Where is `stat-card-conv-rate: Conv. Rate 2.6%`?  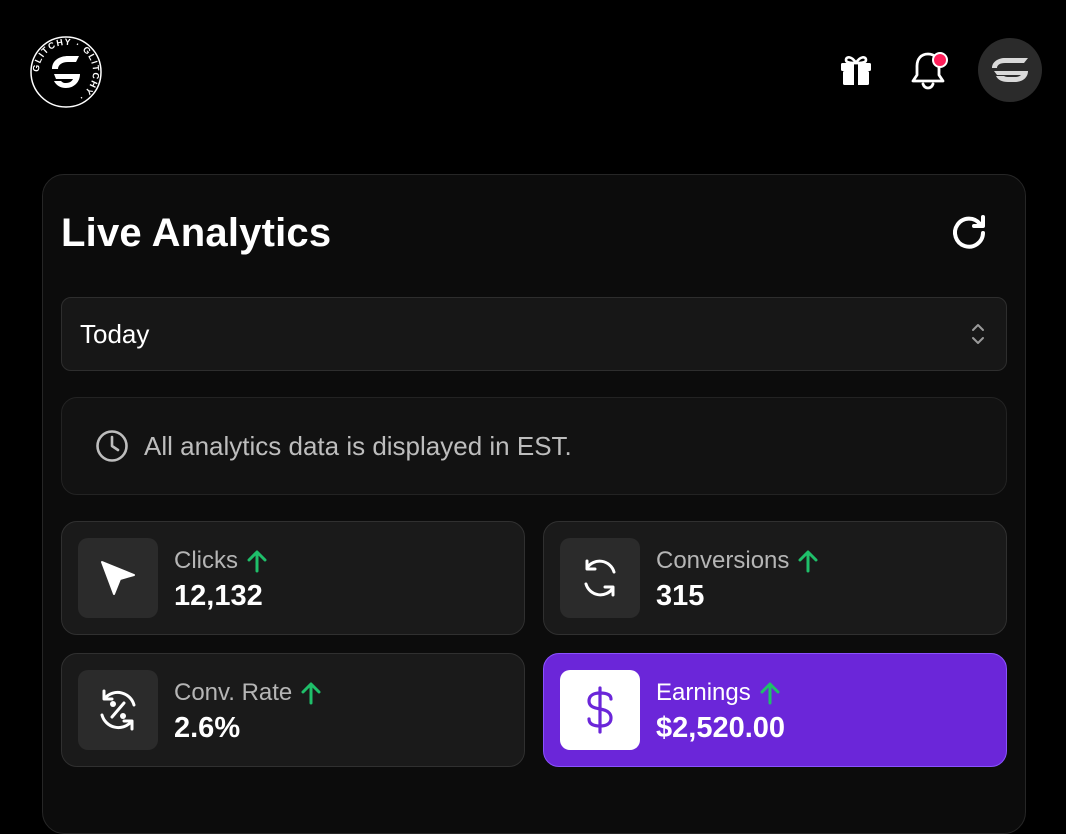
stat-card-conv-rate: Conv. Rate 2.6% is located at coordinates (293, 710).